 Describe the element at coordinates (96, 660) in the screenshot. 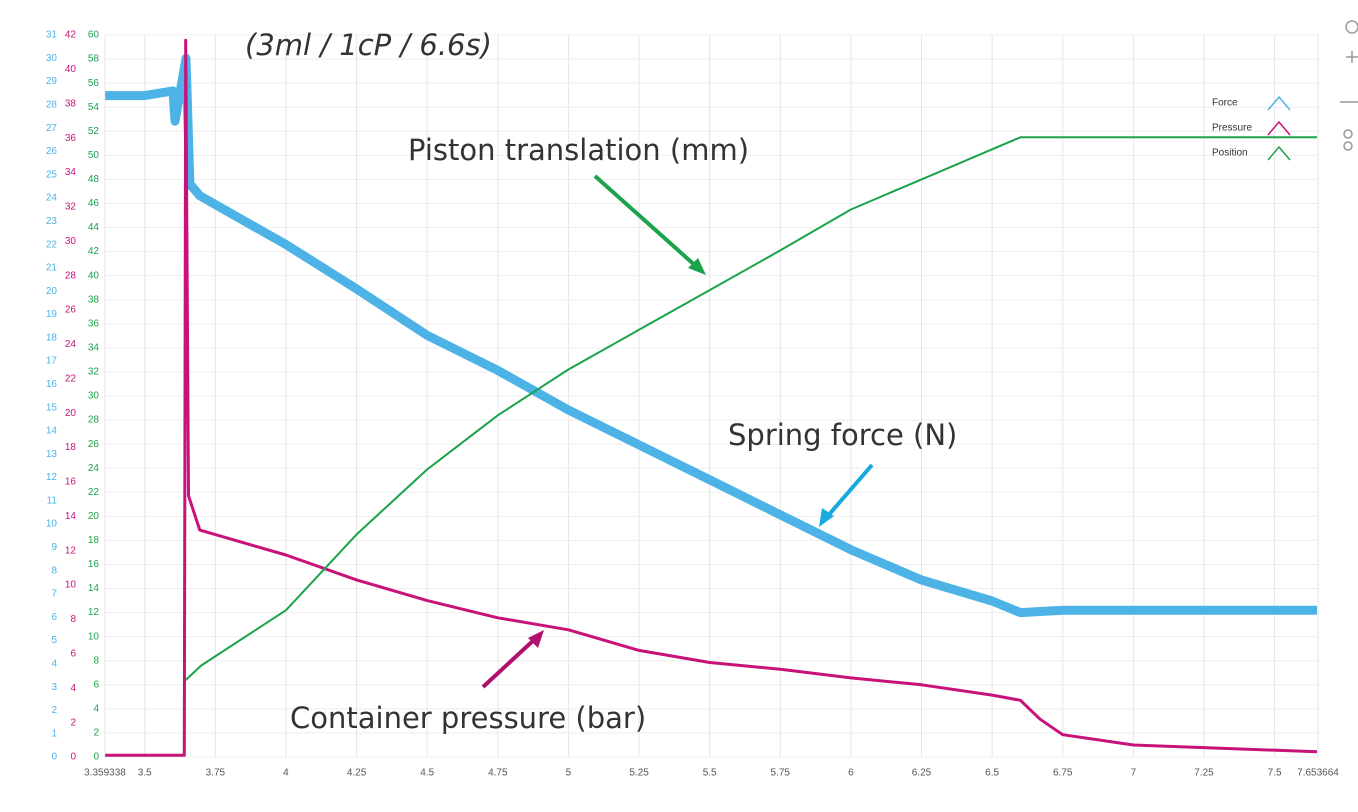

I see `y3-tick-label: 8` at that location.